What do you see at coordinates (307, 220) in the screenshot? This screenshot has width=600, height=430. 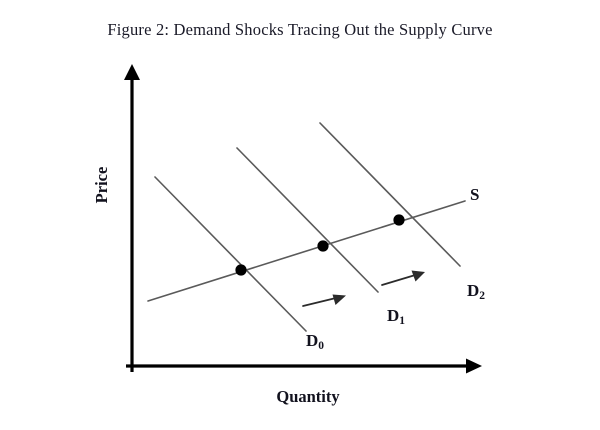 I see `demand-curve-d1` at bounding box center [307, 220].